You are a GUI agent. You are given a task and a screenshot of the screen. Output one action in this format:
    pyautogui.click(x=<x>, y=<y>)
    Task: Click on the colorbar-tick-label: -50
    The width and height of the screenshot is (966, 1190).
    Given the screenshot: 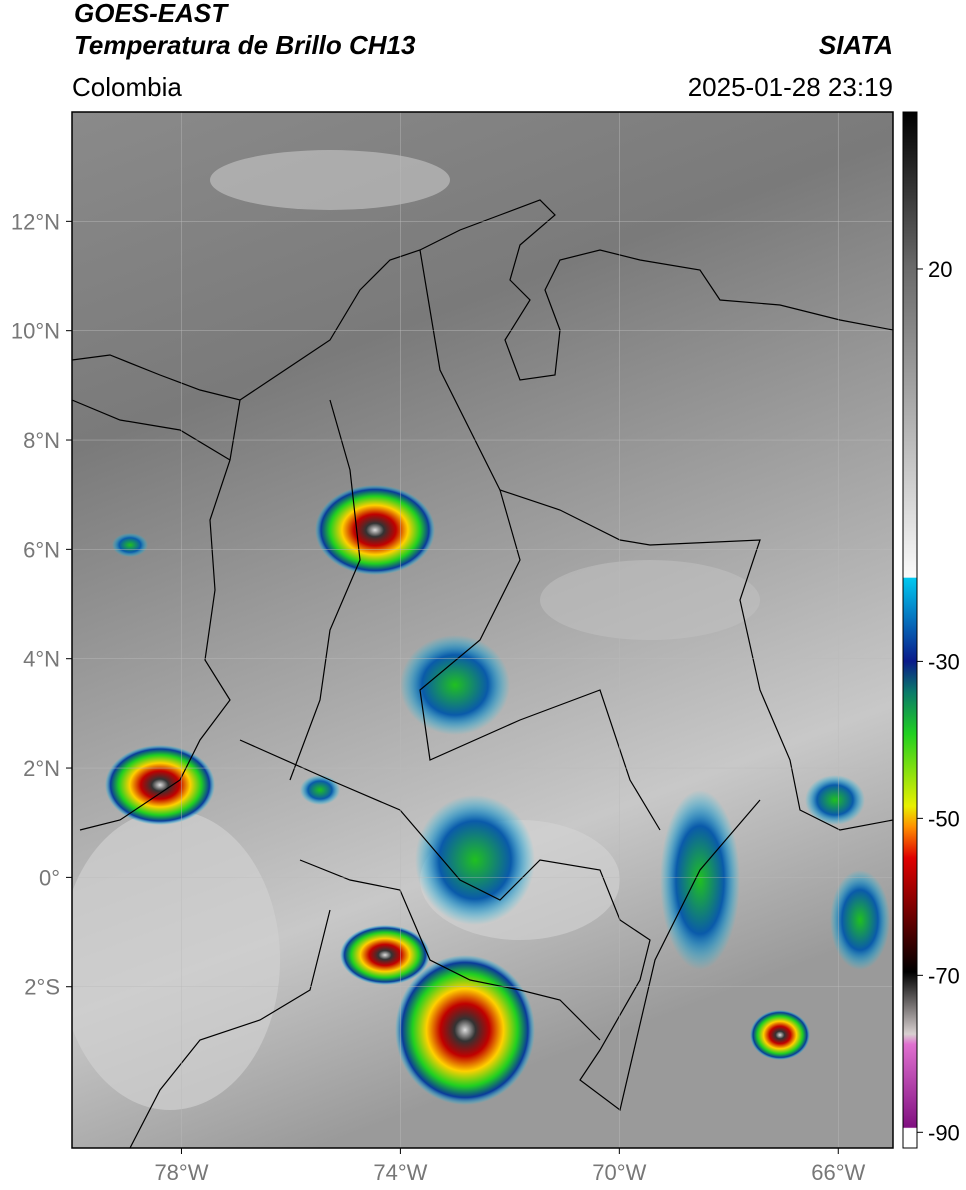 What is the action you would take?
    pyautogui.click(x=944, y=818)
    